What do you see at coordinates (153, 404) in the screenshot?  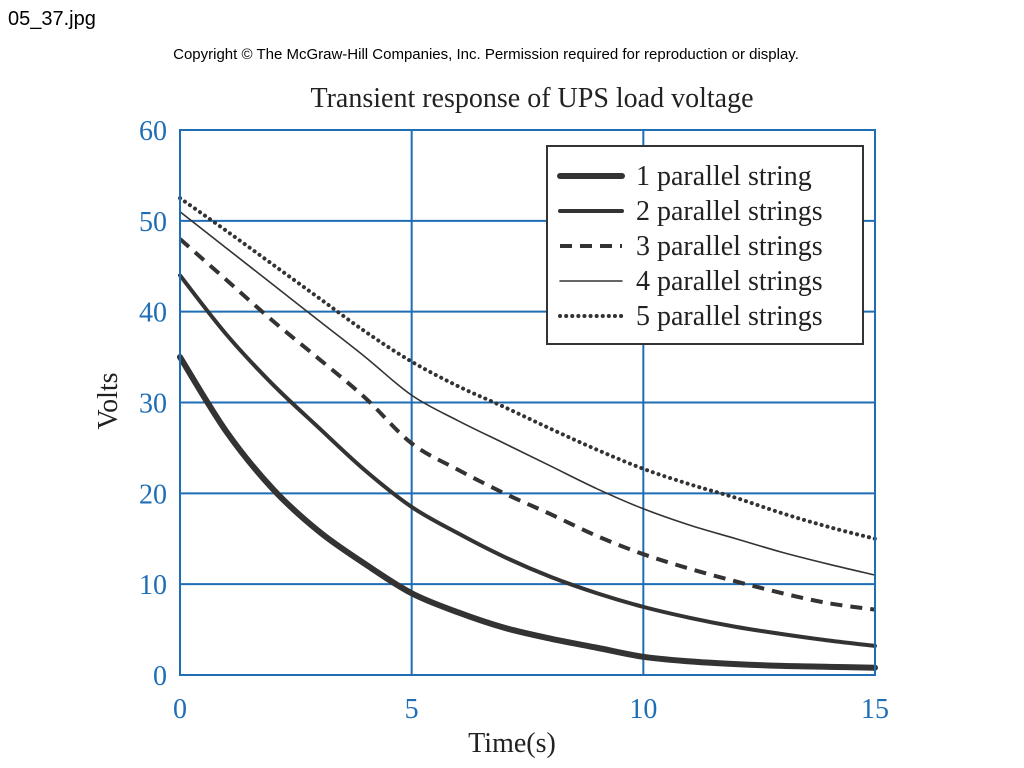 I see `y-tick-label: 30` at bounding box center [153, 404].